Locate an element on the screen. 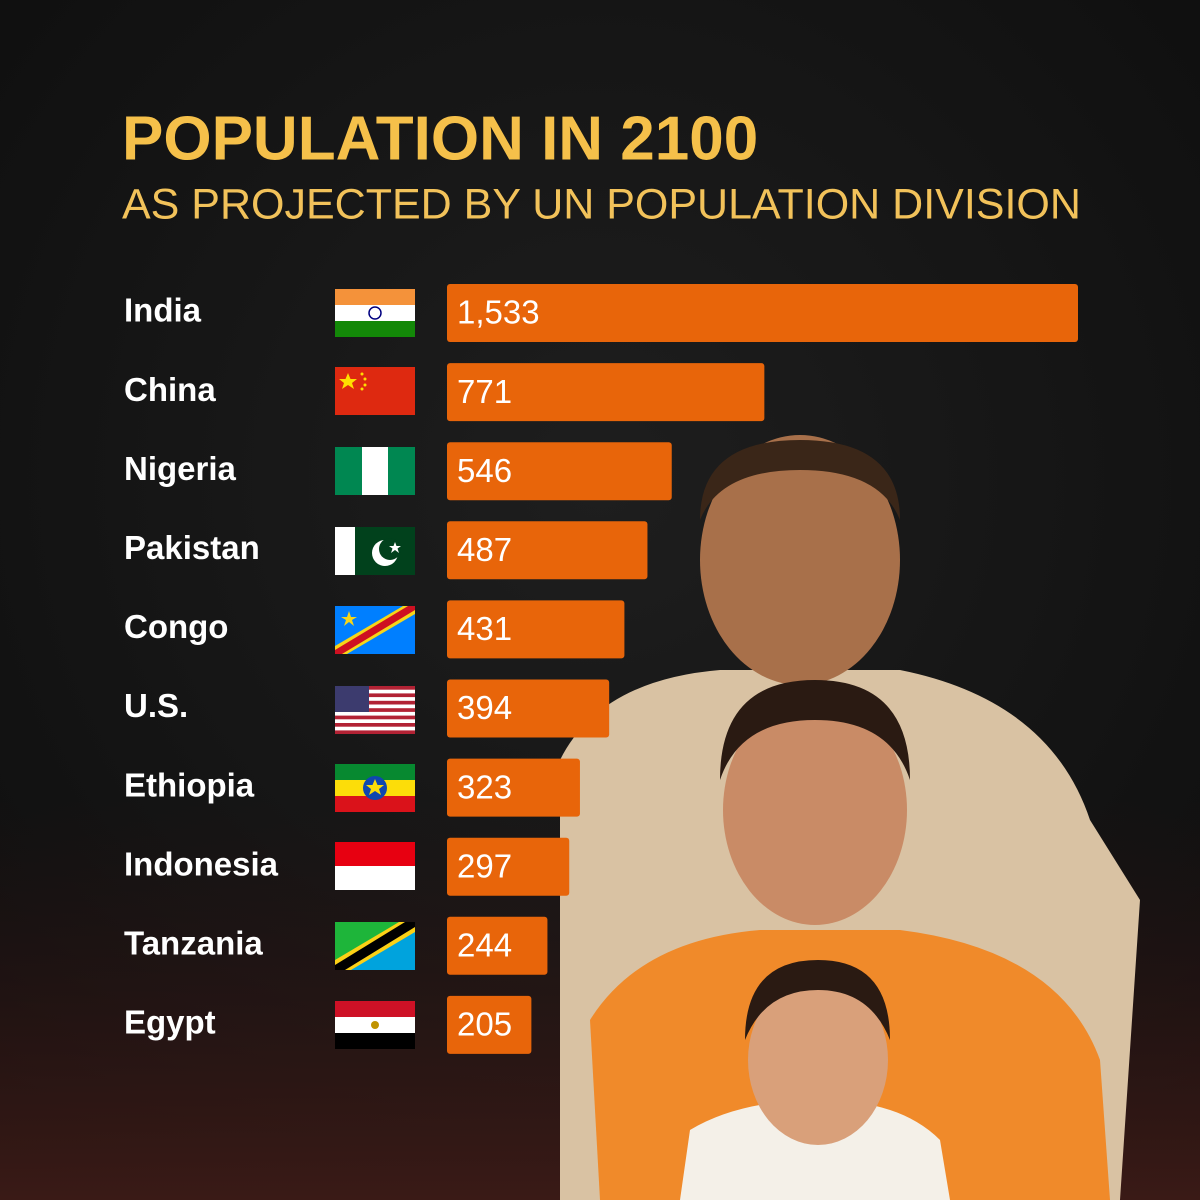 The width and height of the screenshot is (1200, 1200). flag-pakistan is located at coordinates (375, 551).